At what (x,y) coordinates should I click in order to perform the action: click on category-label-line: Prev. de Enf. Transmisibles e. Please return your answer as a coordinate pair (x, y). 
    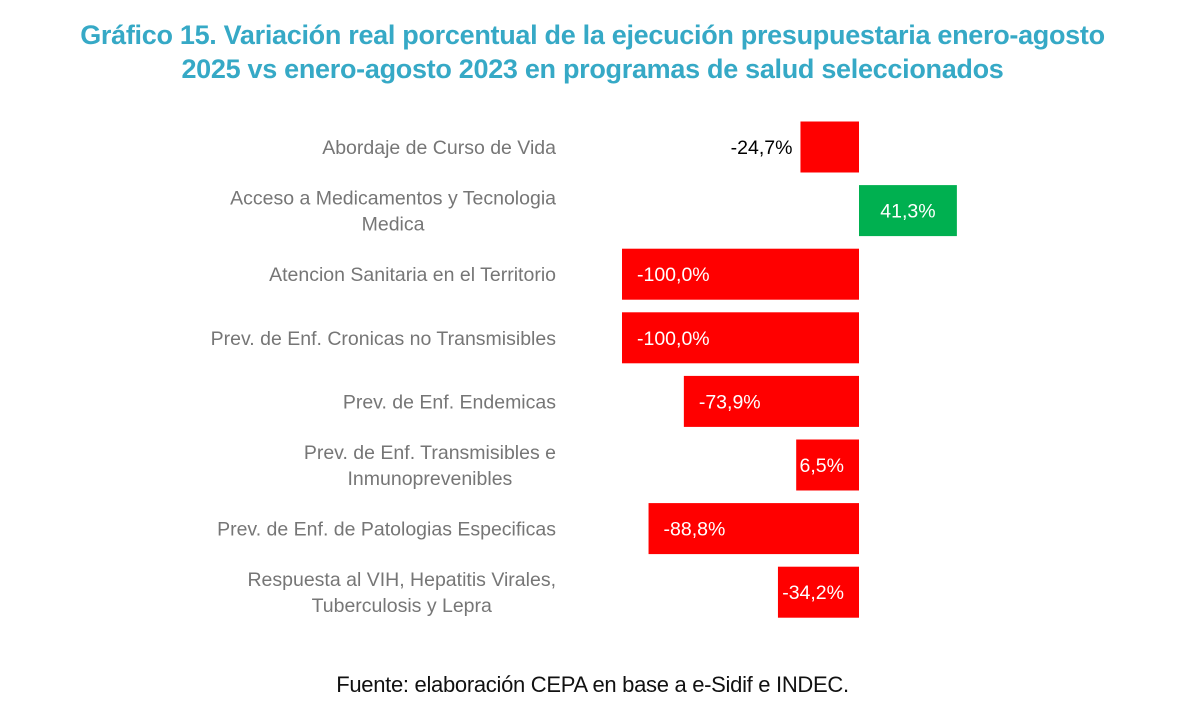
    Looking at the image, I should click on (430, 453).